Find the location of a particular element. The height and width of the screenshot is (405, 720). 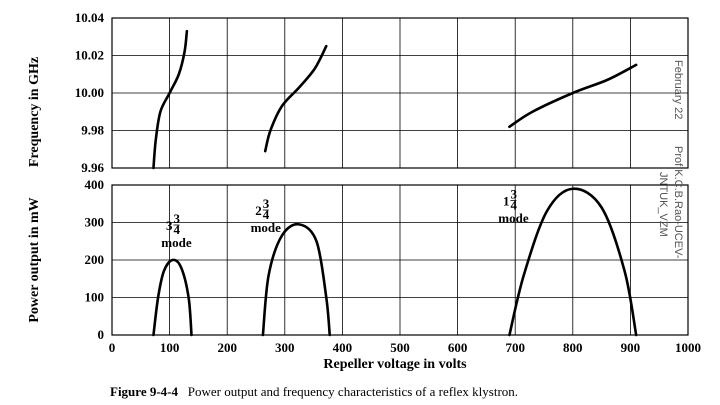

mode-number: 1 is located at coordinates (506, 201).